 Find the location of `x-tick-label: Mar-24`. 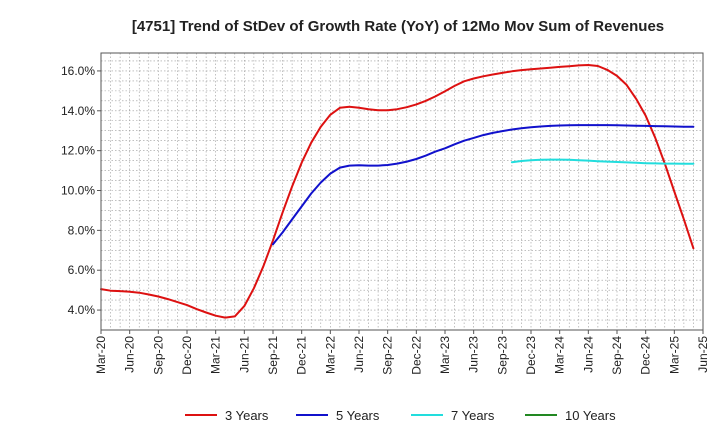

x-tick-label: Mar-24 is located at coordinates (560, 355).